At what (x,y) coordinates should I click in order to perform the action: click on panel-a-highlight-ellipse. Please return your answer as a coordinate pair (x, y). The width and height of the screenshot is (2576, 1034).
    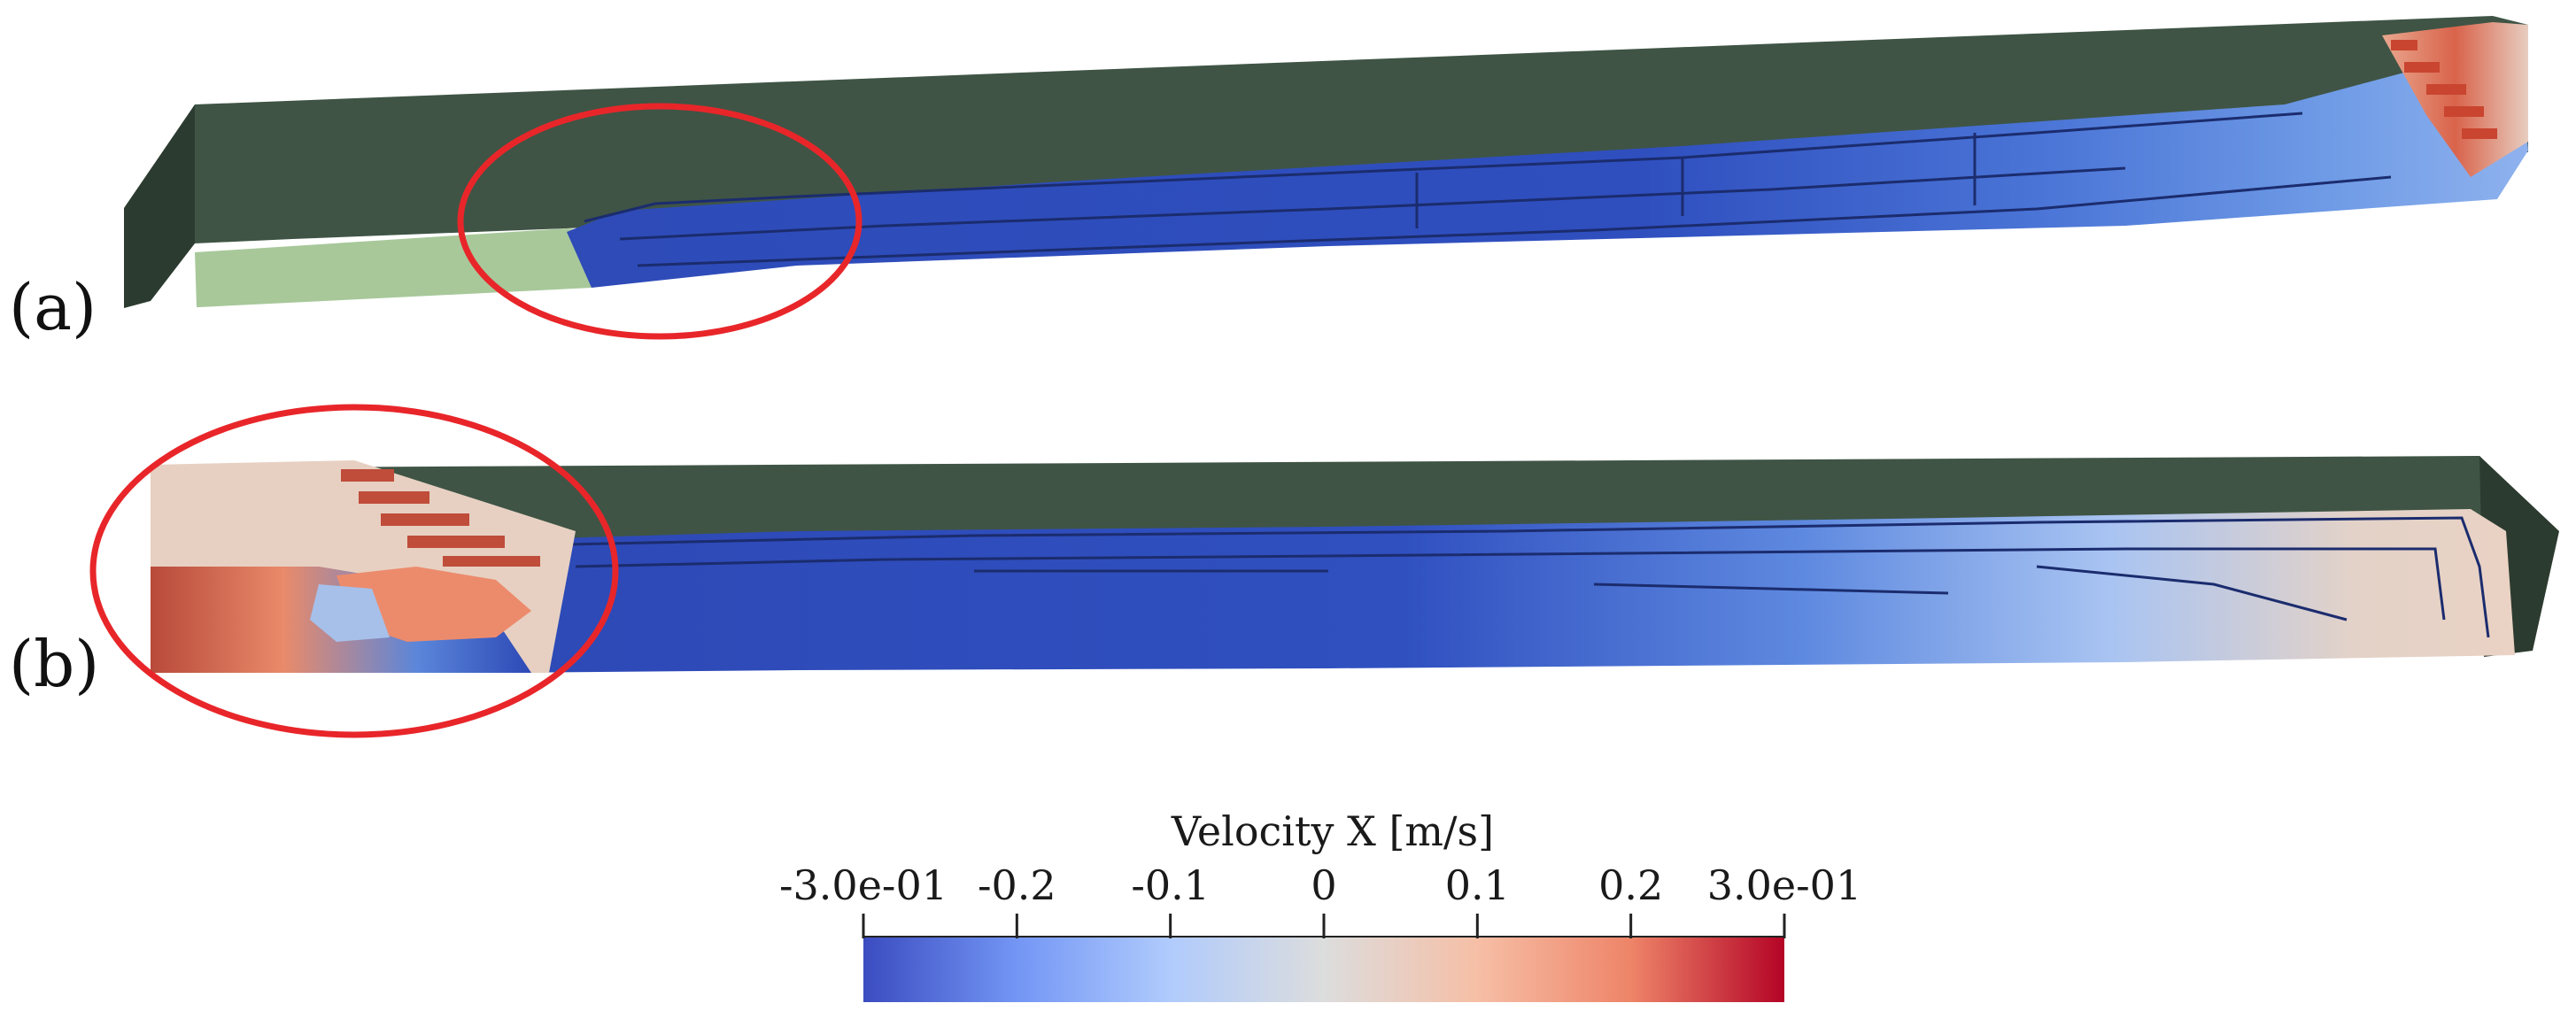
    Looking at the image, I should click on (660, 221).